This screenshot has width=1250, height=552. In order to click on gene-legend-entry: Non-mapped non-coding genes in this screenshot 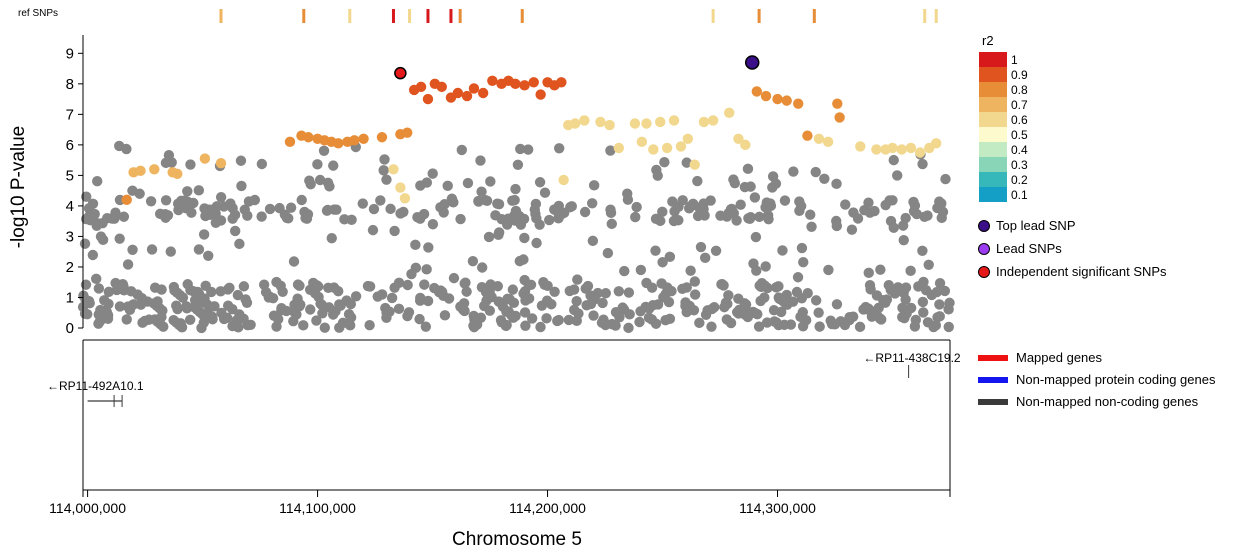, I will do `click(1088, 401)`.